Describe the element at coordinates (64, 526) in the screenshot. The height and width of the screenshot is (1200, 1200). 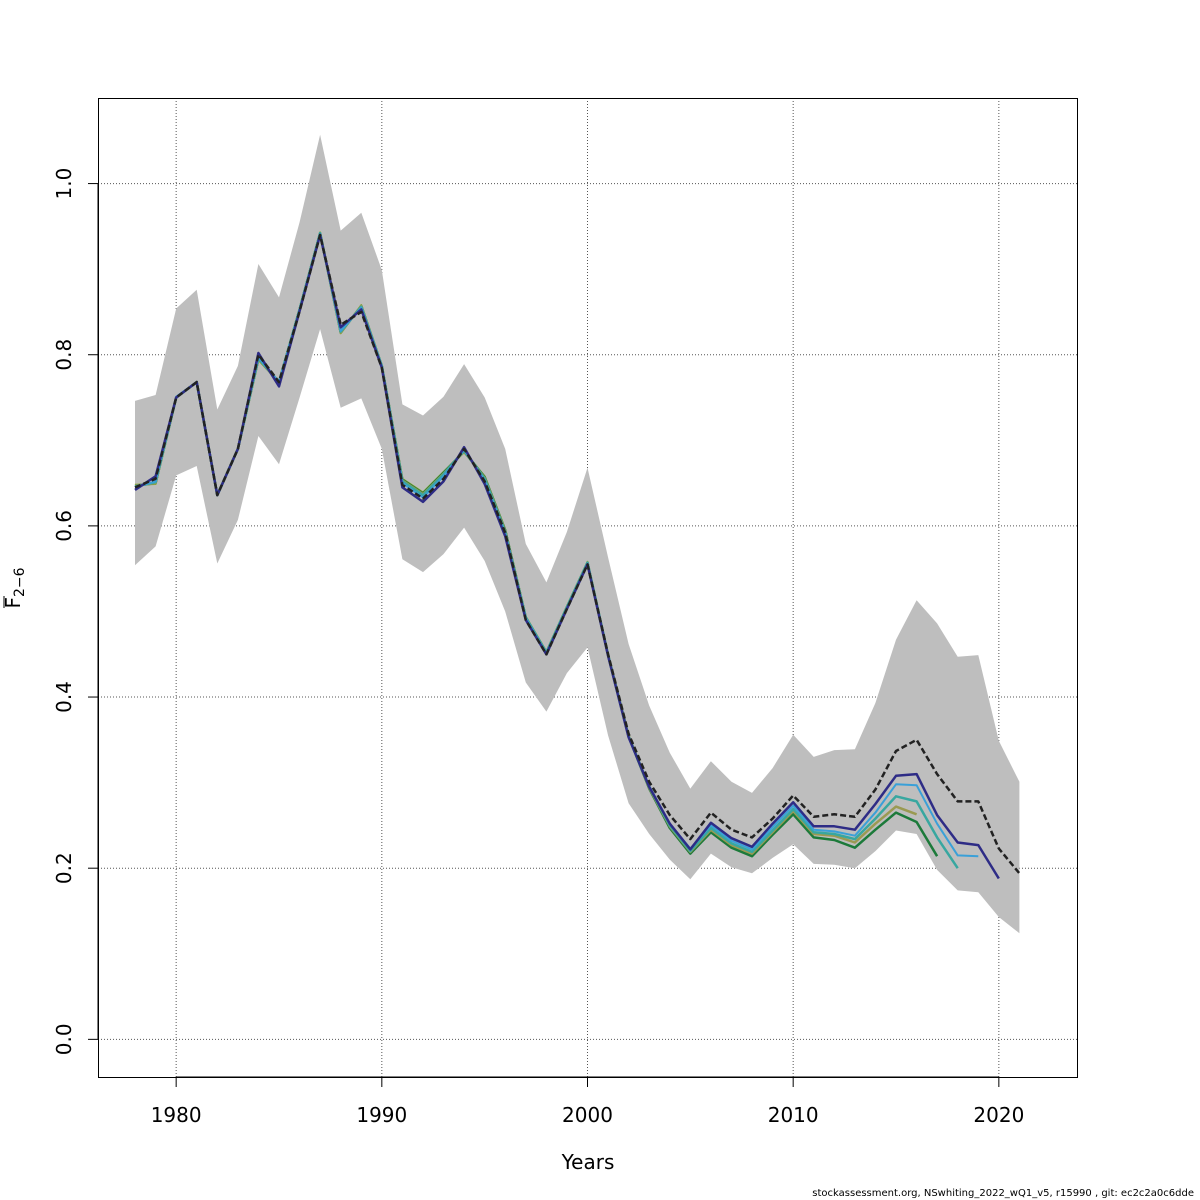
I see `y-tick-label-3: 0.6` at that location.